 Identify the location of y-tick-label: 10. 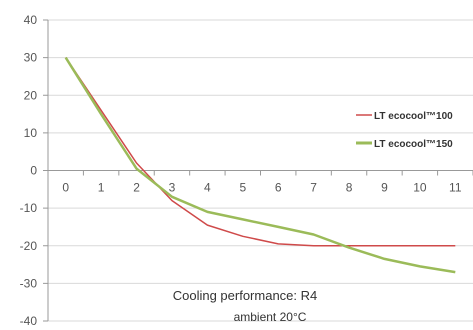
(31, 133).